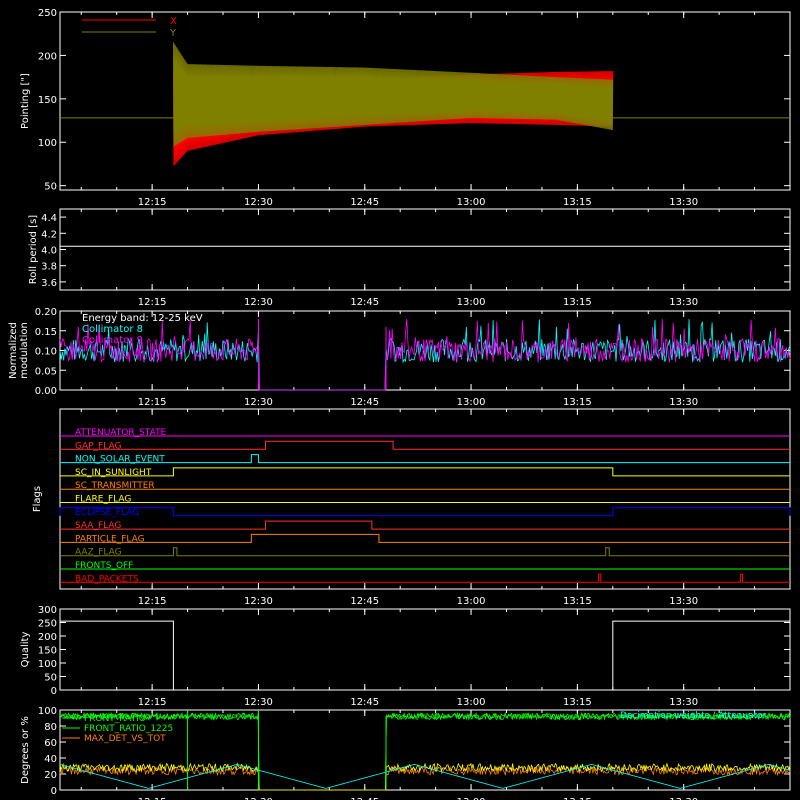  What do you see at coordinates (113, 473) in the screenshot?
I see `flag-sc-in-sunlight-label: SC_IN_SUNLIGHT` at bounding box center [113, 473].